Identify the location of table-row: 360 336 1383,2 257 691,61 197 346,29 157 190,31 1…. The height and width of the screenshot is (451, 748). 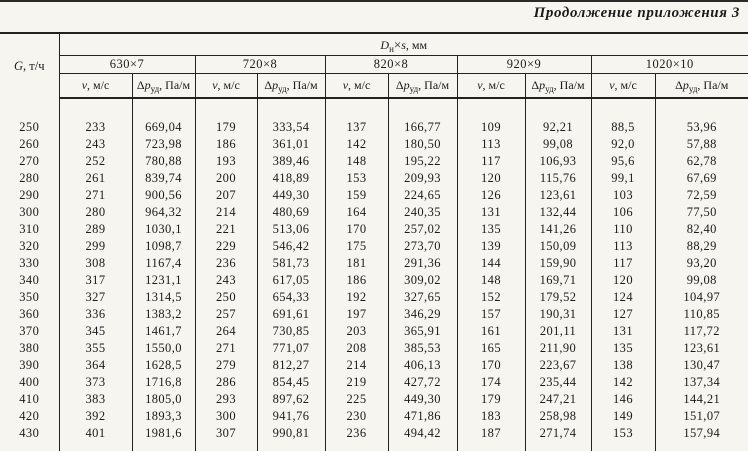
(374, 314).